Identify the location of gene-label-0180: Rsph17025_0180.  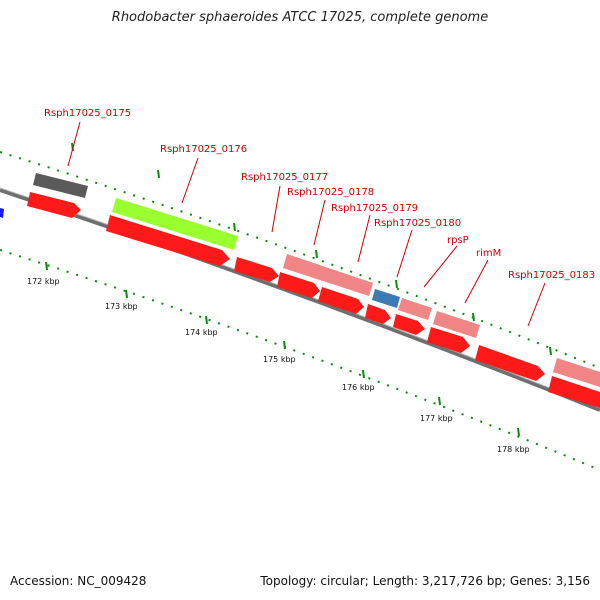
(417, 223).